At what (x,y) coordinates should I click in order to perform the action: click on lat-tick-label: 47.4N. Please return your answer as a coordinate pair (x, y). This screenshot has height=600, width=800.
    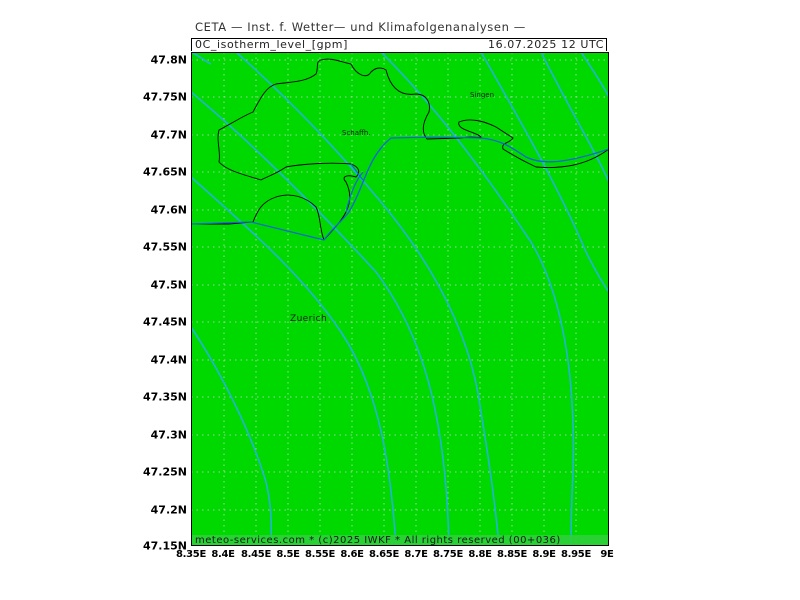
    Looking at the image, I should click on (168, 360).